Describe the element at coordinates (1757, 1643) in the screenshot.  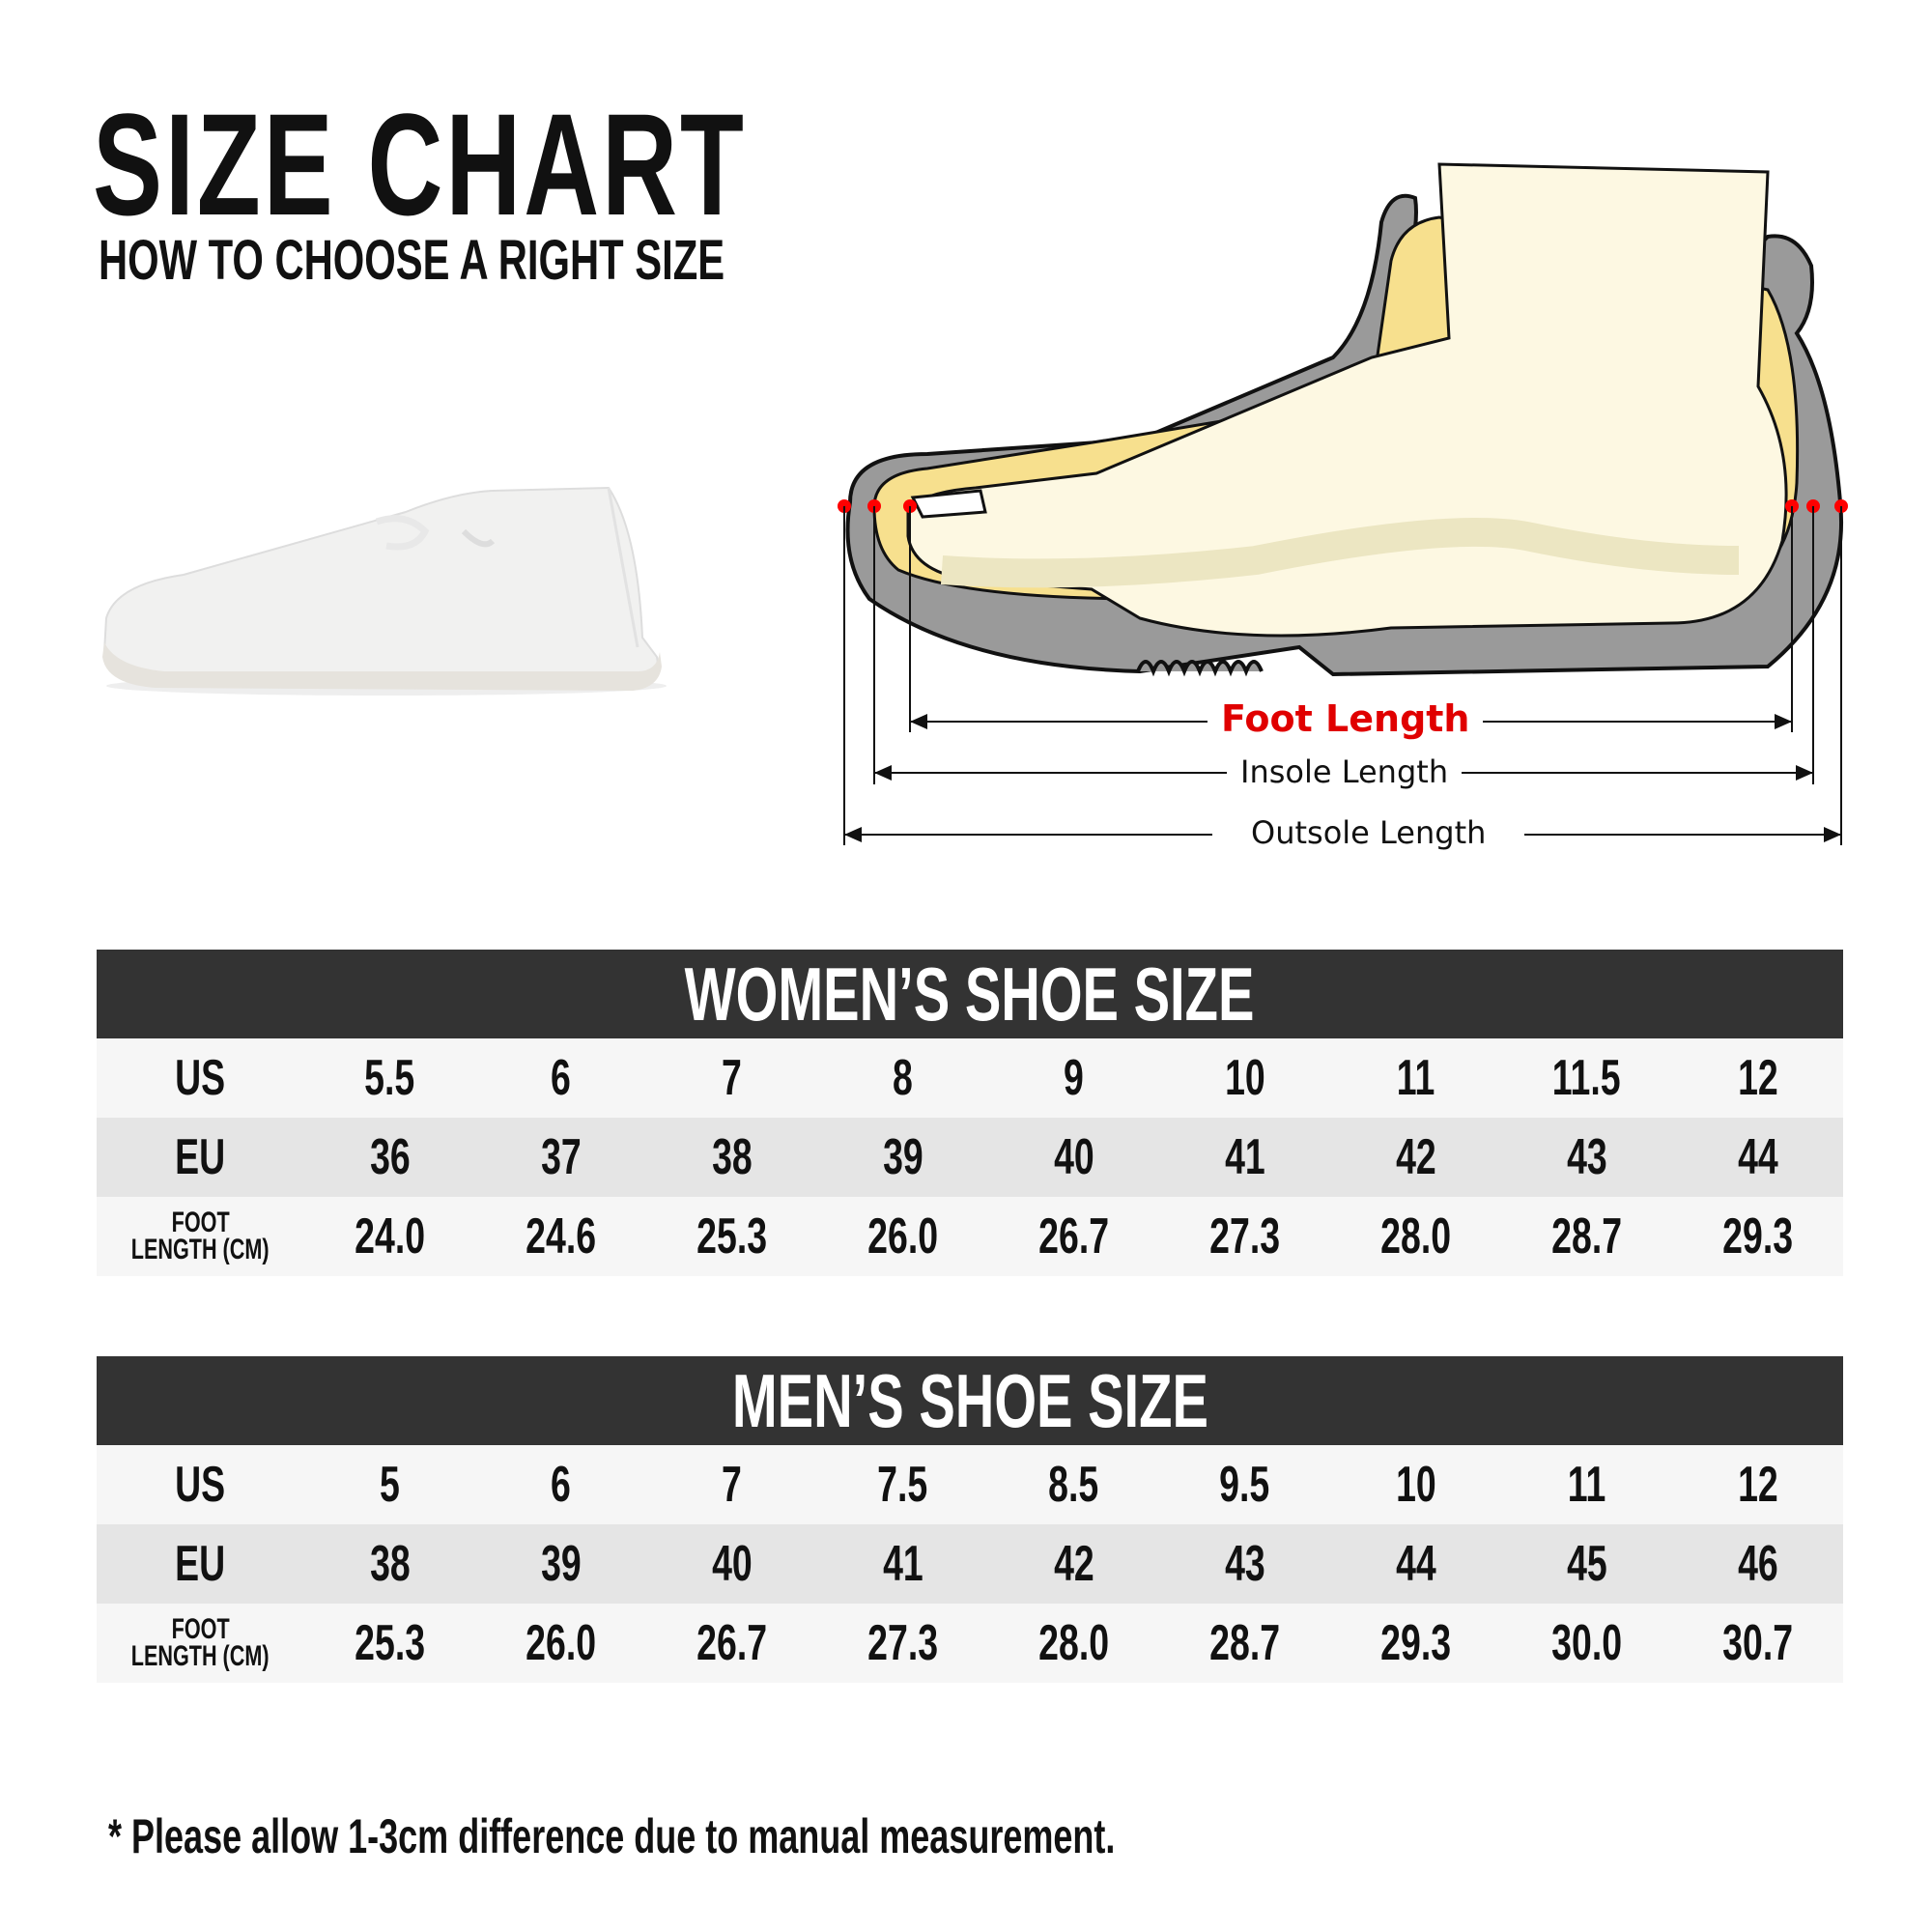
I see `cell: 30.7` at that location.